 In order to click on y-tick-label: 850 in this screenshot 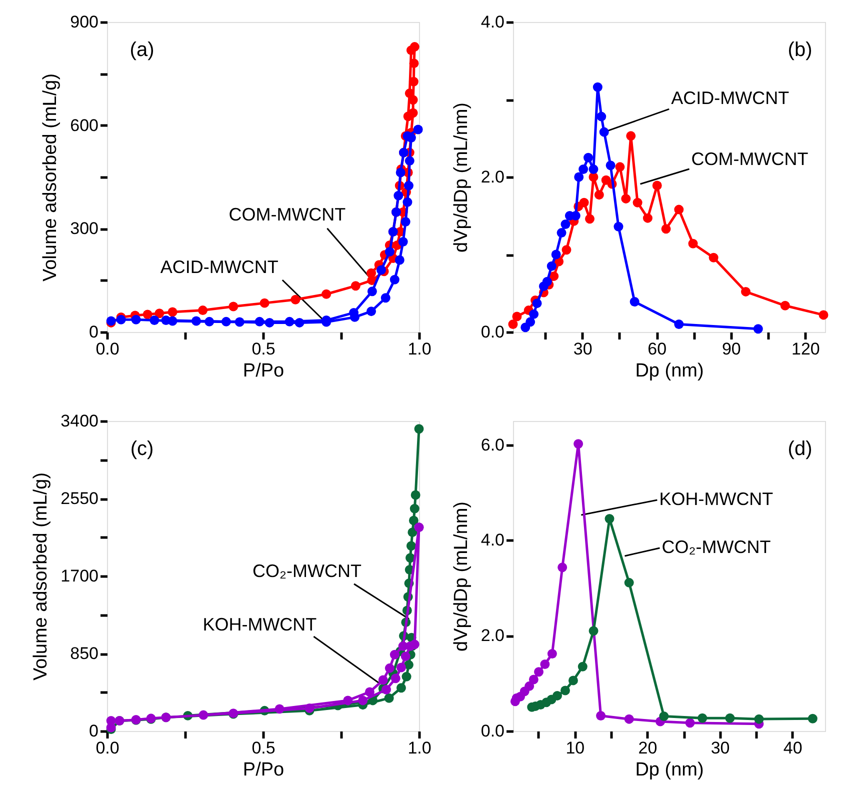, I will do `click(84, 653)`.